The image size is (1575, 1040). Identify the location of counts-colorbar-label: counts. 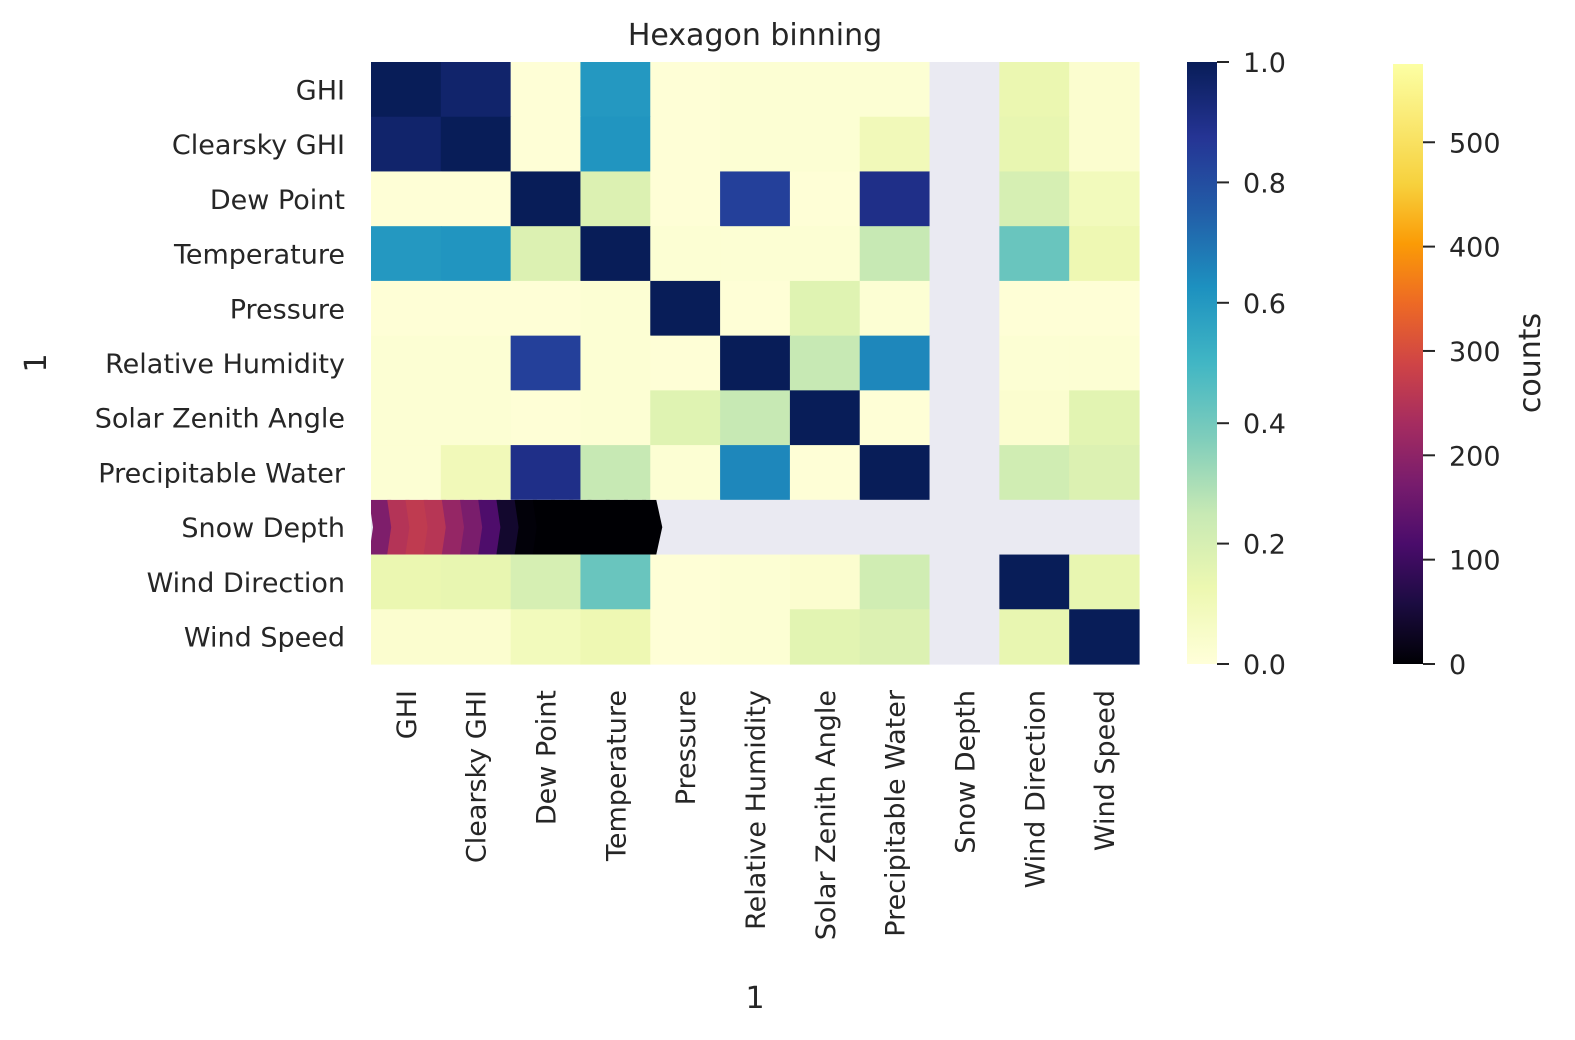
(1530, 363).